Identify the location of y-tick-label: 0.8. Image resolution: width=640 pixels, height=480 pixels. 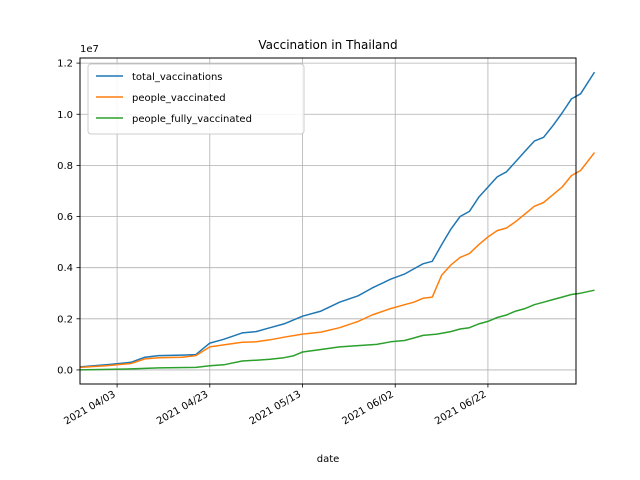
(65, 166).